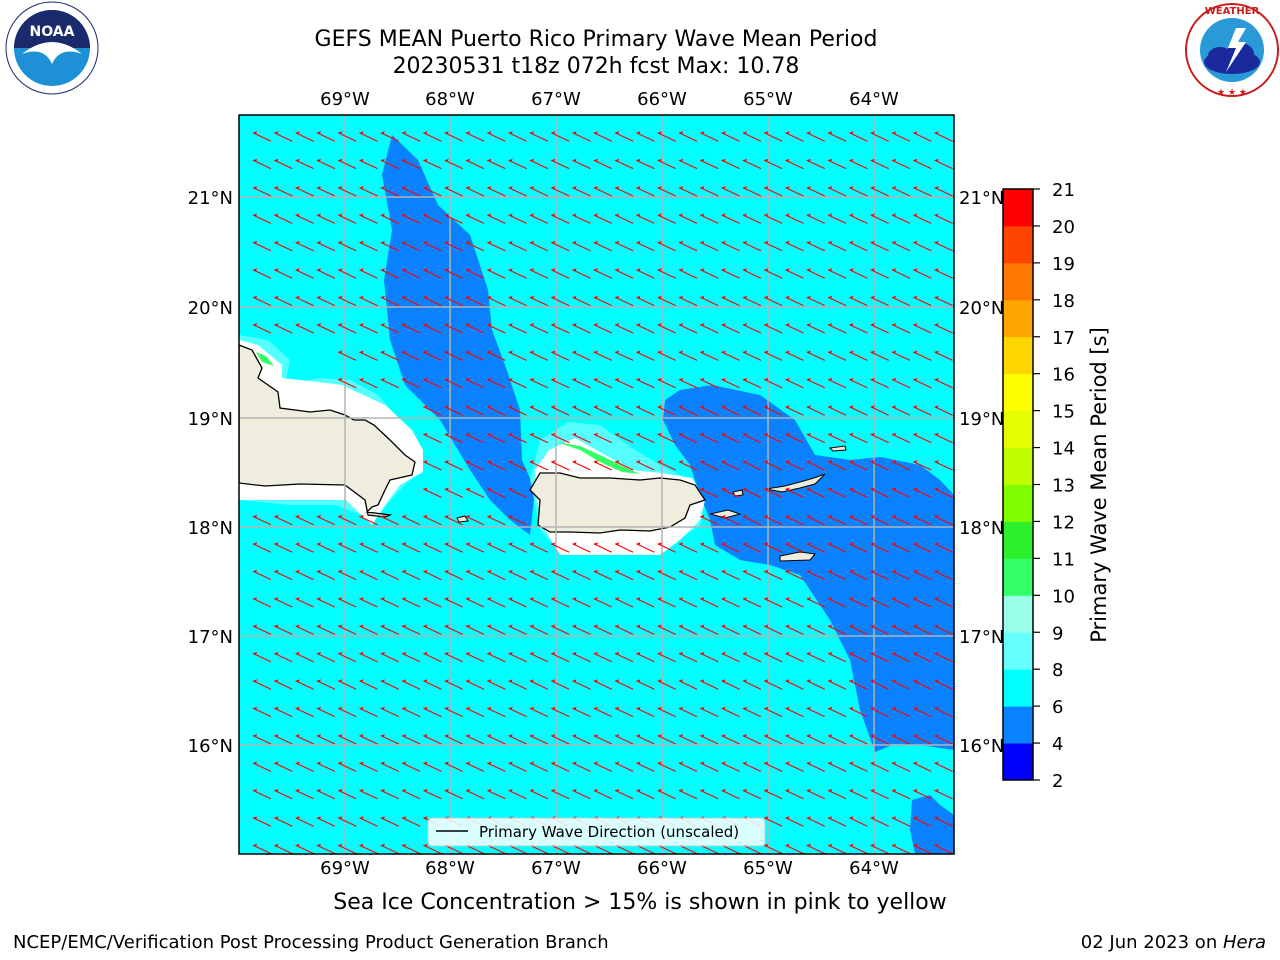  I want to click on lat-label-left: 16°N, so click(210, 746).